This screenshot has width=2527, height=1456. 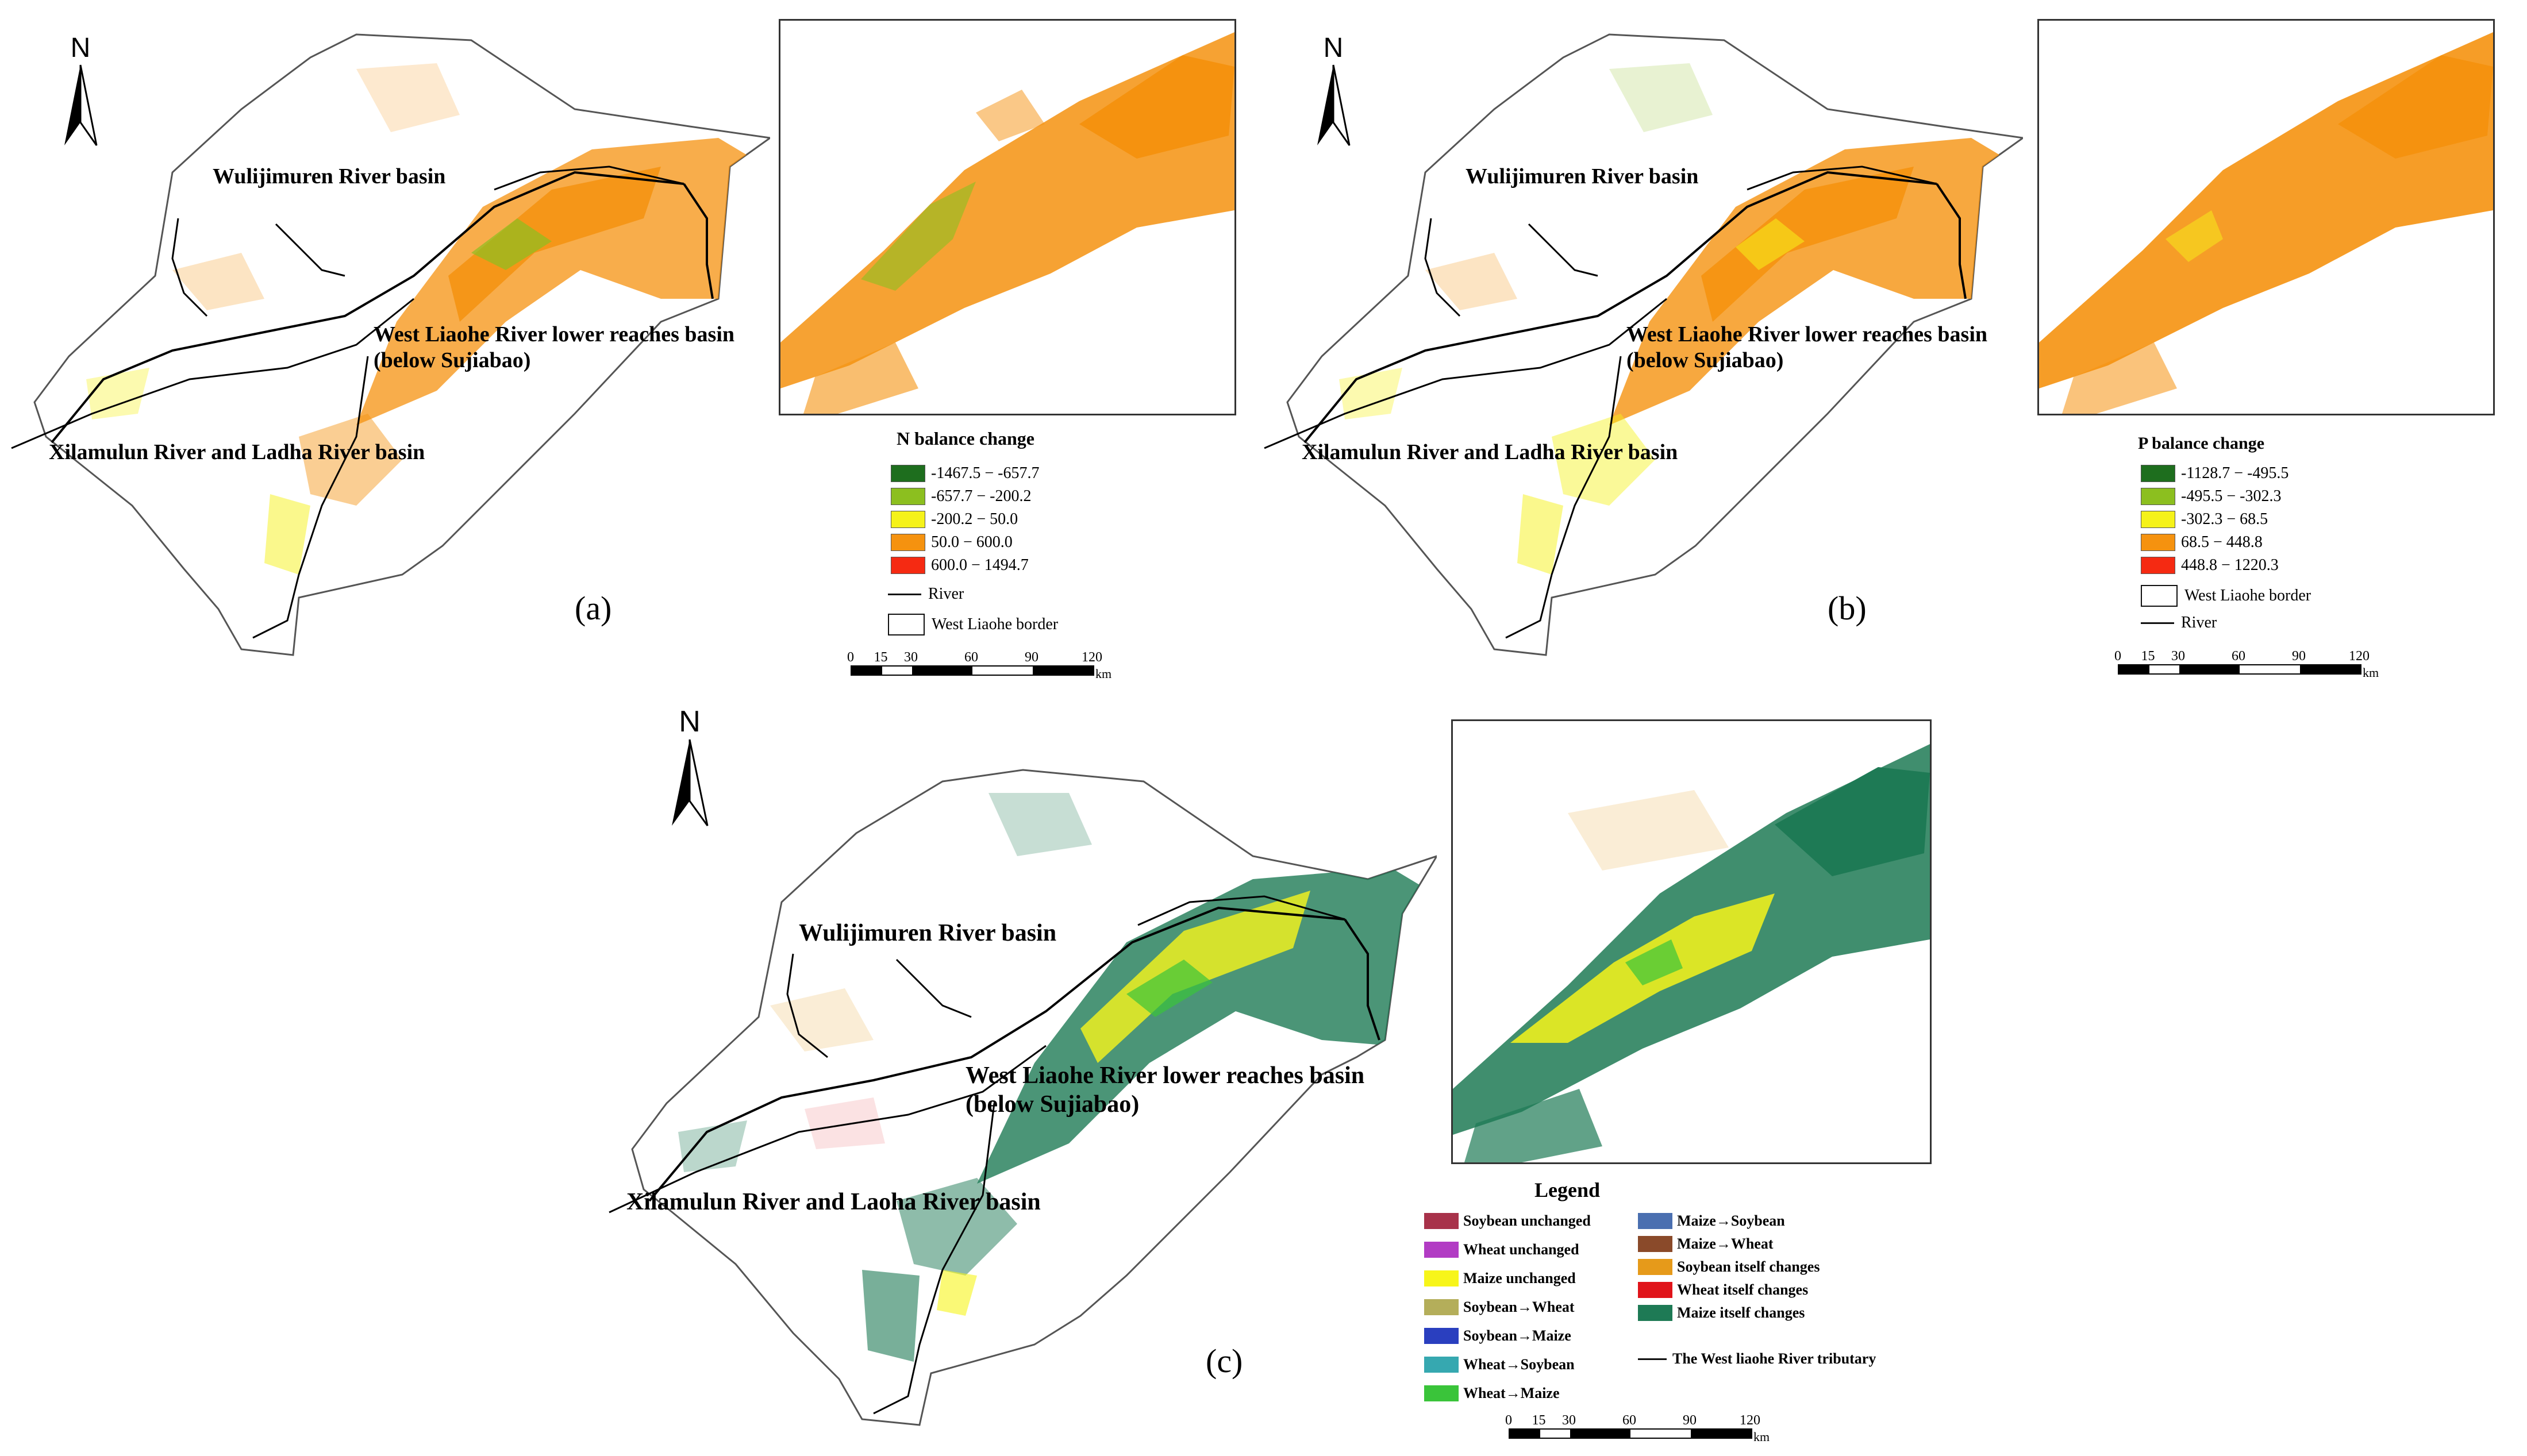 I want to click on legend-b-river-label: River, so click(x=2199, y=622).